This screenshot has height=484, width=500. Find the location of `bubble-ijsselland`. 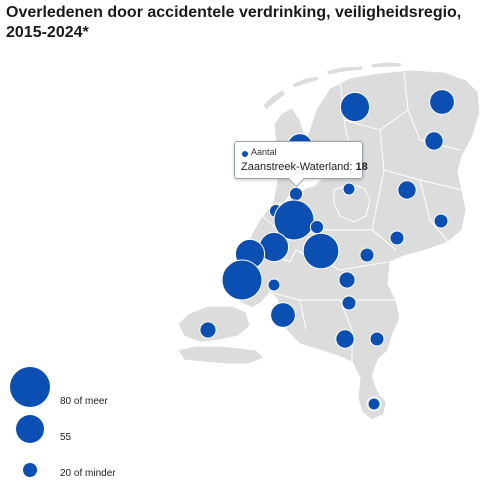

bubble-ijsselland is located at coordinates (407, 190).